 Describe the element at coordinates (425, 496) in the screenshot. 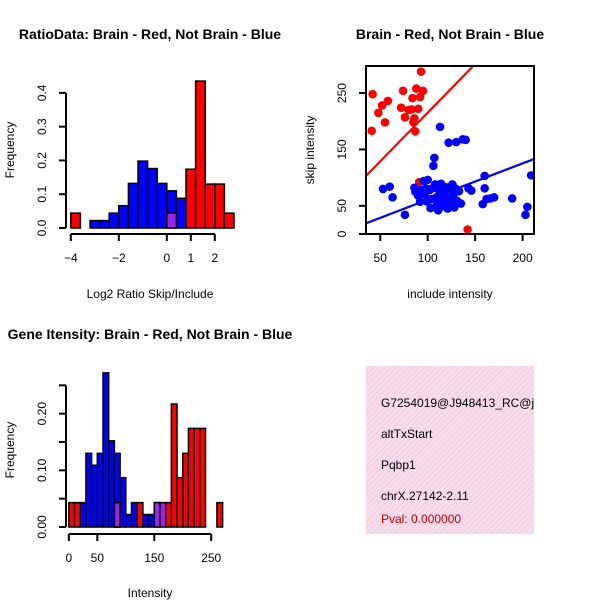

I see `location-text: chrX.27142-2.11` at that location.